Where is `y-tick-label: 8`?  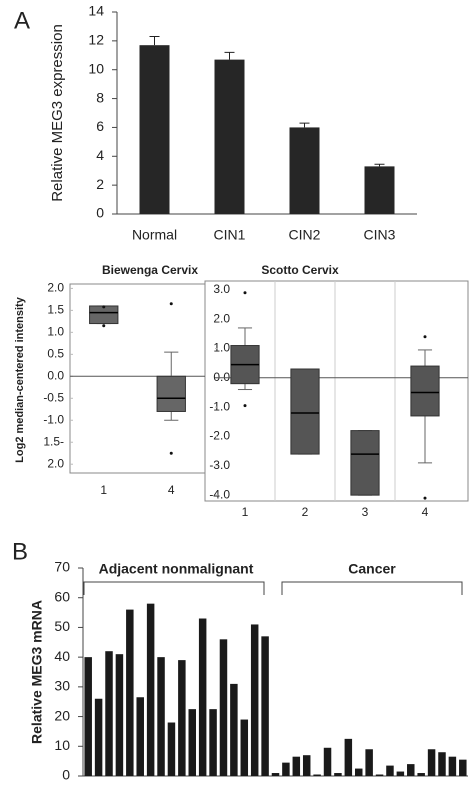
y-tick-label: 8 is located at coordinates (100, 97).